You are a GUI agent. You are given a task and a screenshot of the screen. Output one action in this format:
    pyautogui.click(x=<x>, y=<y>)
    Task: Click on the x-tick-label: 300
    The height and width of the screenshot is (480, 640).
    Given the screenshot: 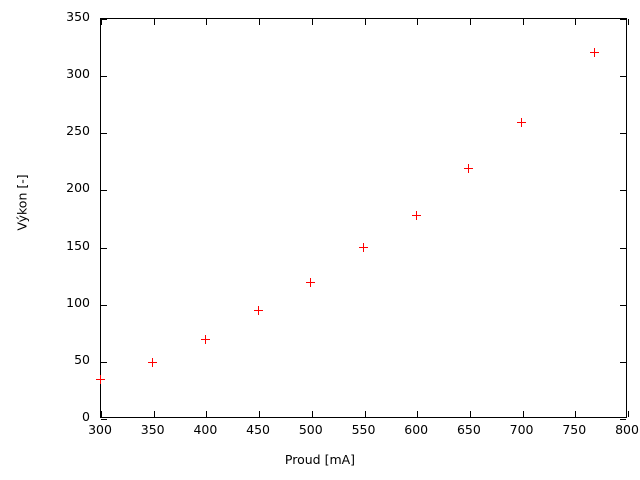 What is the action you would take?
    pyautogui.click(x=100, y=429)
    